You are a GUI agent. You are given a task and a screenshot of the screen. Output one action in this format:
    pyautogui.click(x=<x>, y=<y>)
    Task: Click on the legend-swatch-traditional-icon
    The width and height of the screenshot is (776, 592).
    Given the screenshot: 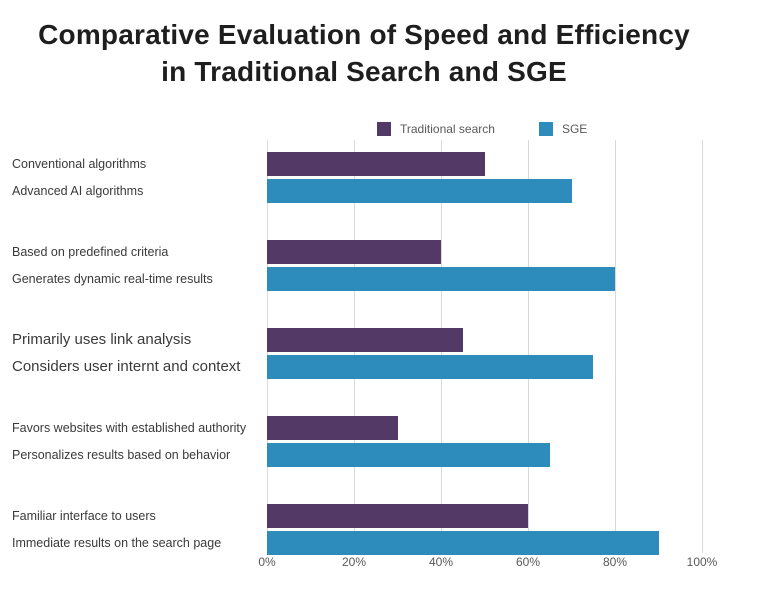 What is the action you would take?
    pyautogui.click(x=384, y=129)
    